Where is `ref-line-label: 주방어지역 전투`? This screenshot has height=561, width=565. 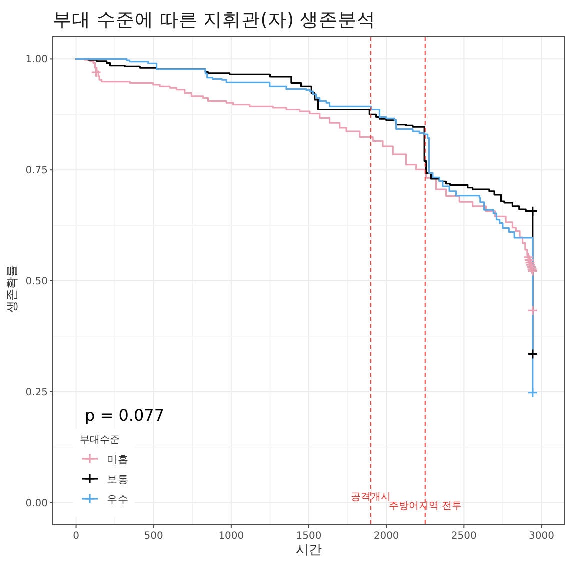
ref-line-label: 주방어지역 전투 is located at coordinates (425, 506).